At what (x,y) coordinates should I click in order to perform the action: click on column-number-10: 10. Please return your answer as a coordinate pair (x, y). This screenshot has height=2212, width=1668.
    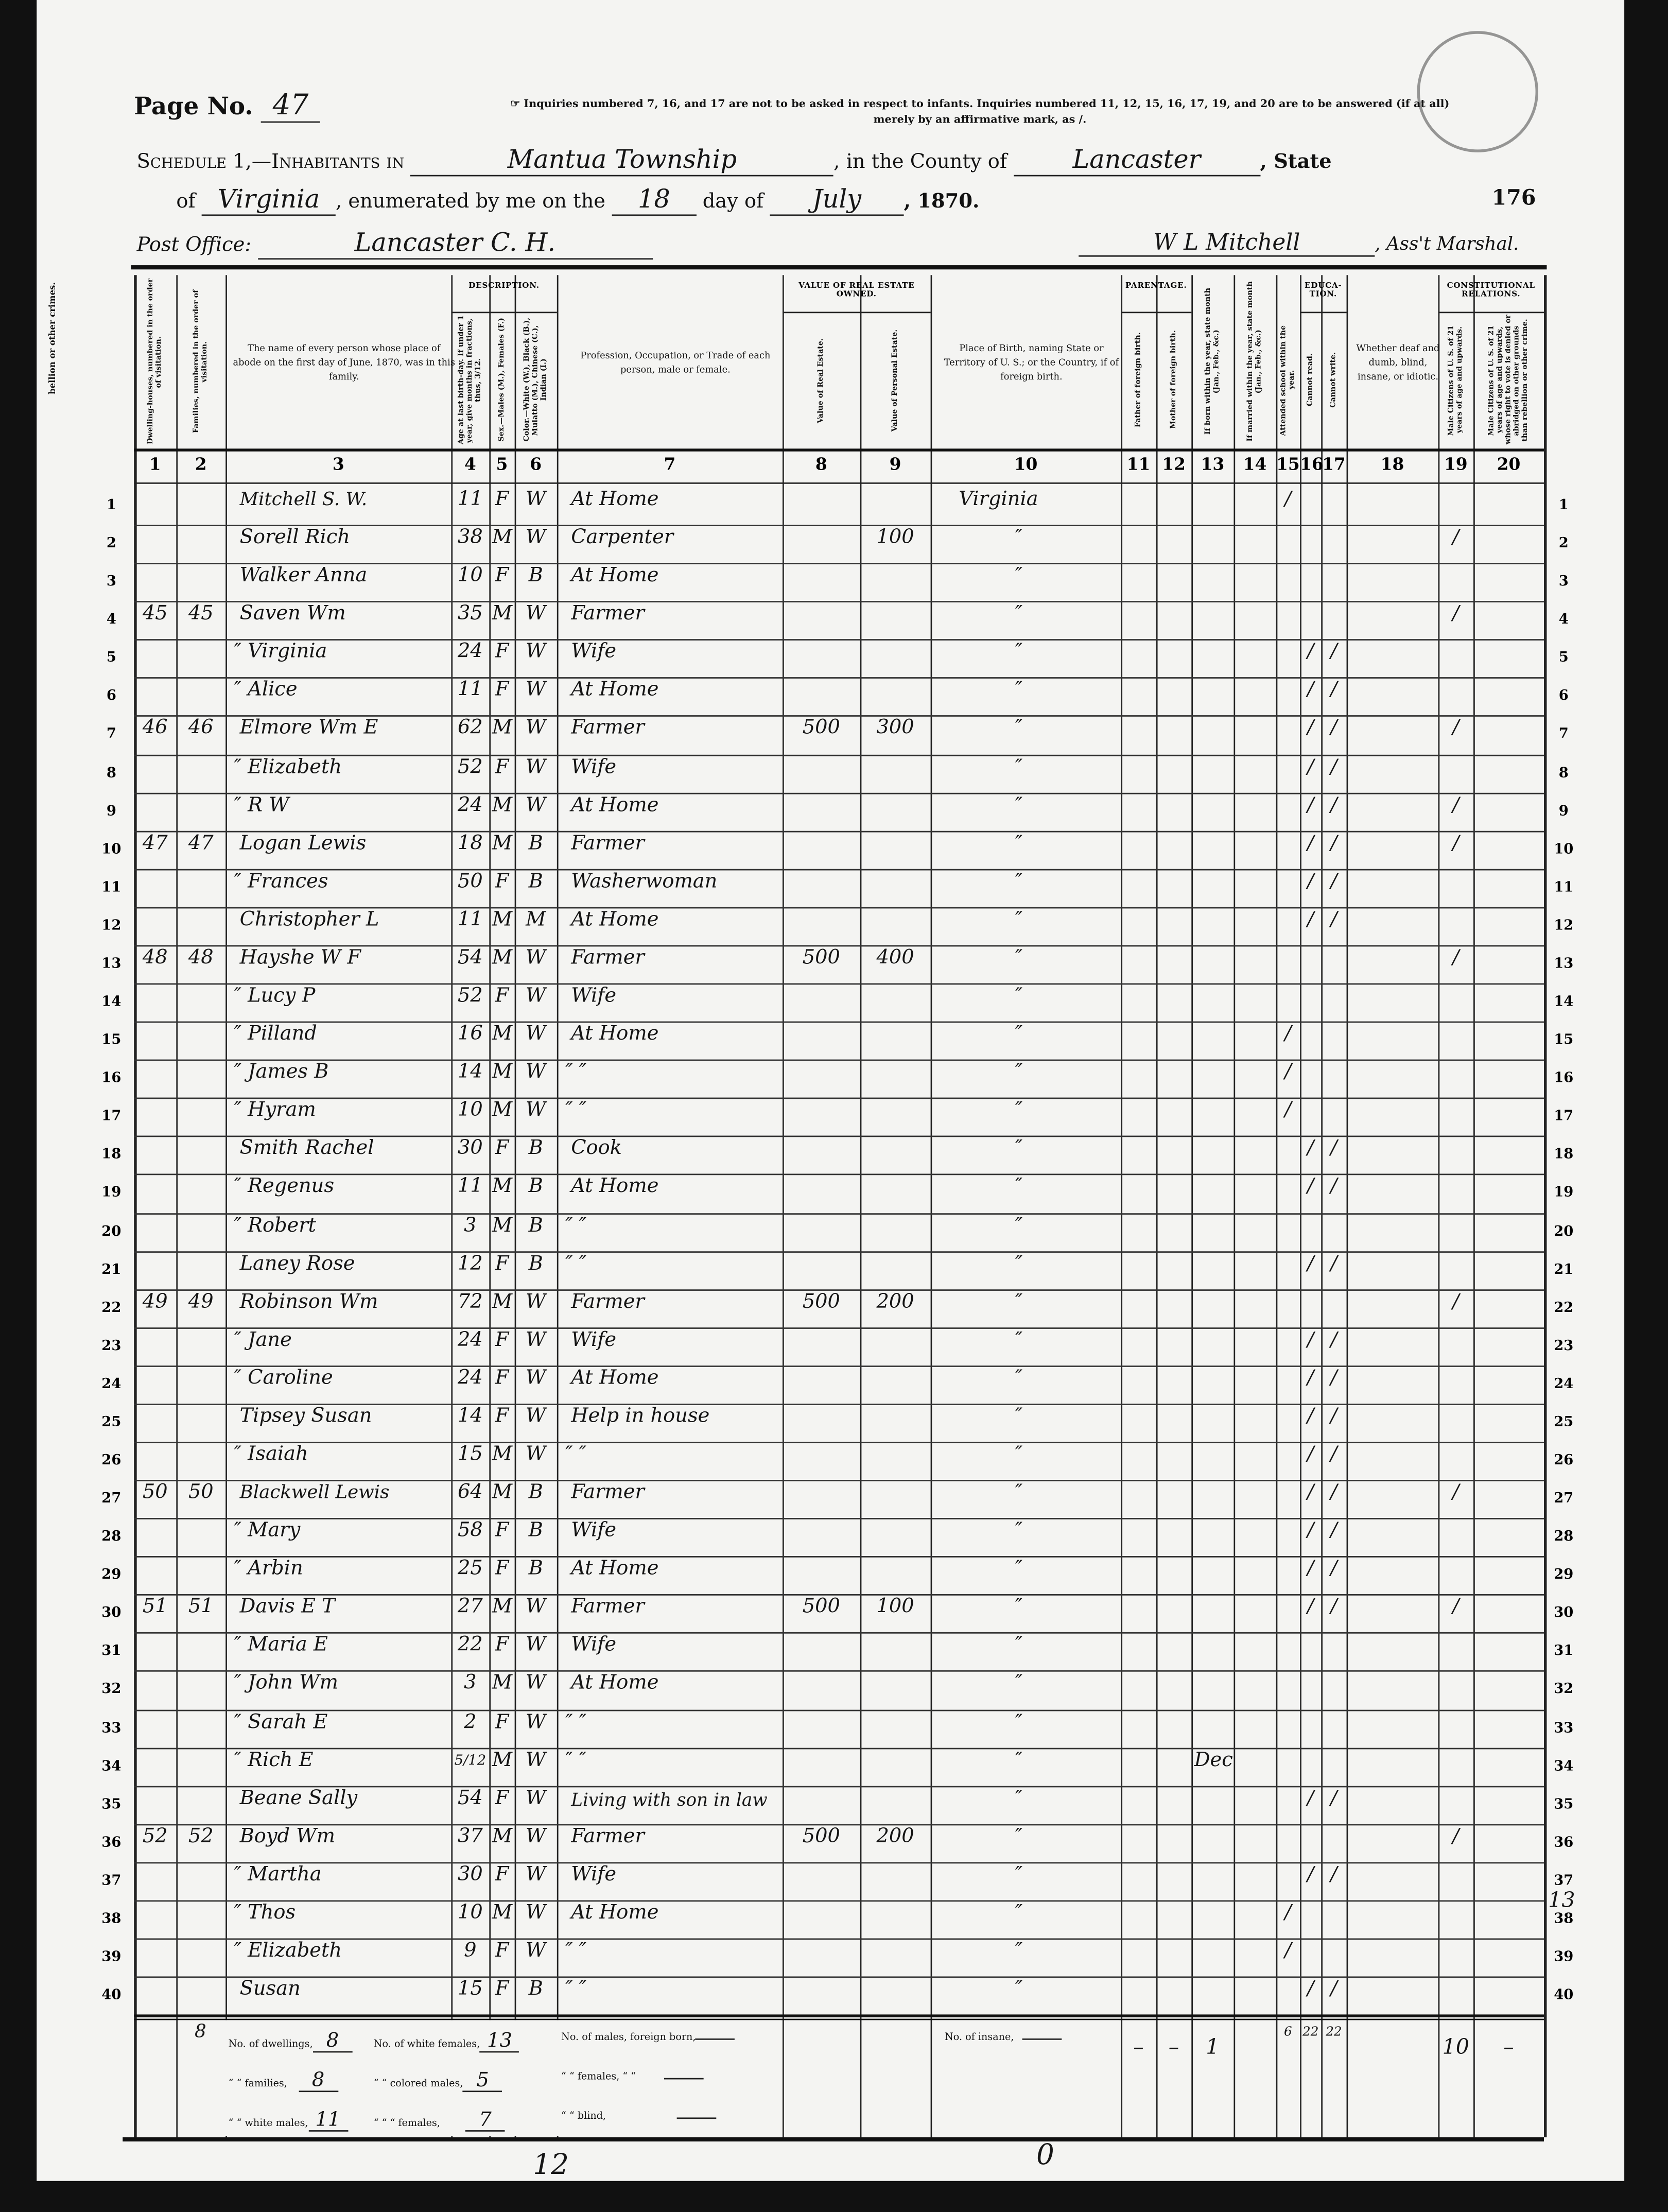
    Looking at the image, I should click on (1026, 464).